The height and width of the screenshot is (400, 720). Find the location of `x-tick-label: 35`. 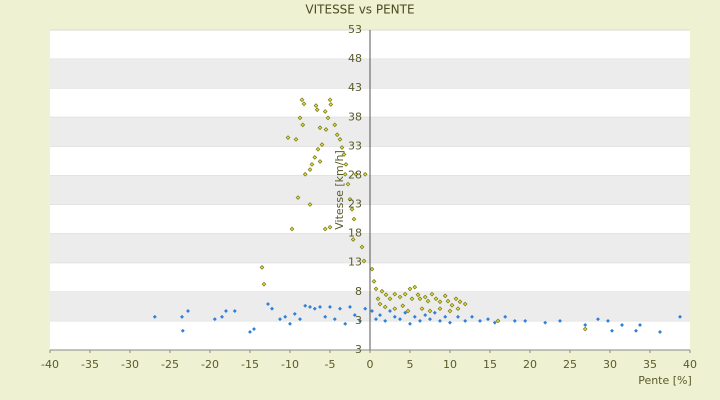

x-tick-label: 35 is located at coordinates (650, 364).